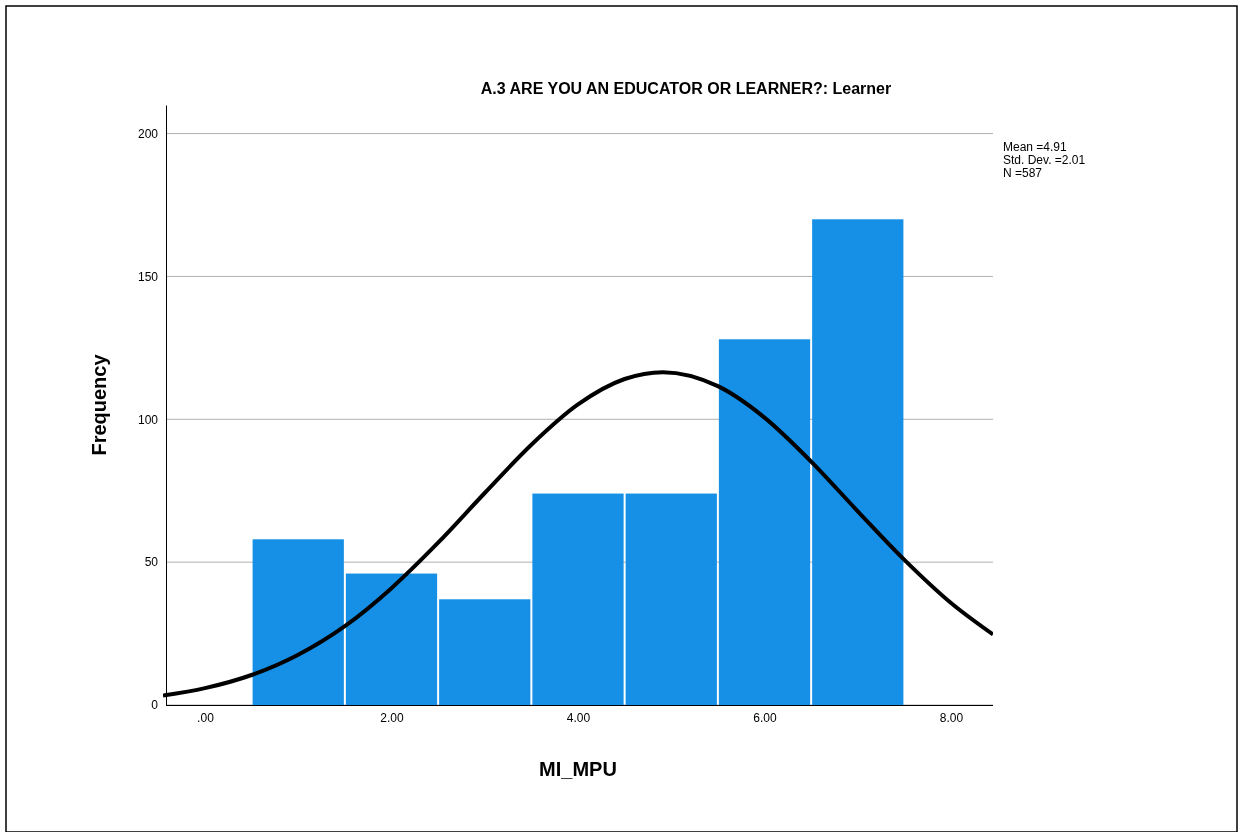  Describe the element at coordinates (765, 717) in the screenshot. I see `x-tick-label: 6.00` at that location.